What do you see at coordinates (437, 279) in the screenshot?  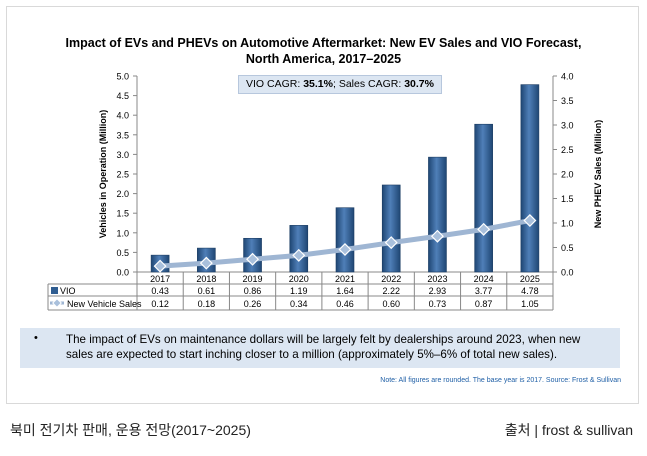 I see `x-tick-label: 2023` at bounding box center [437, 279].